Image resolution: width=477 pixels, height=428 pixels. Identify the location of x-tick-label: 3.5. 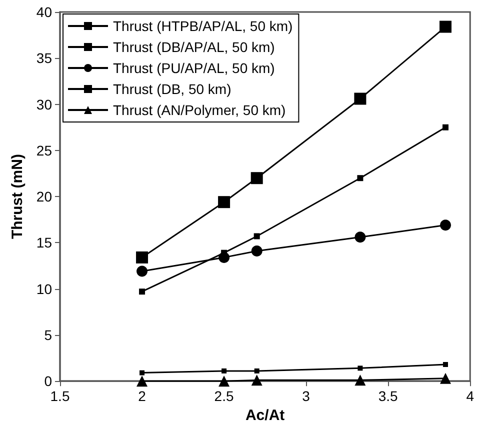
(388, 396).